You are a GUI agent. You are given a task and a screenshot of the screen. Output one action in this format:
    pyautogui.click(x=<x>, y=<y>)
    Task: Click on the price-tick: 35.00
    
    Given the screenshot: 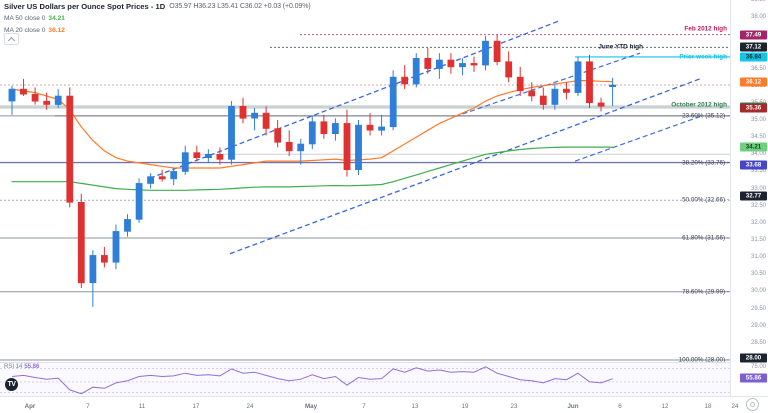 What is the action you would take?
    pyautogui.click(x=758, y=120)
    